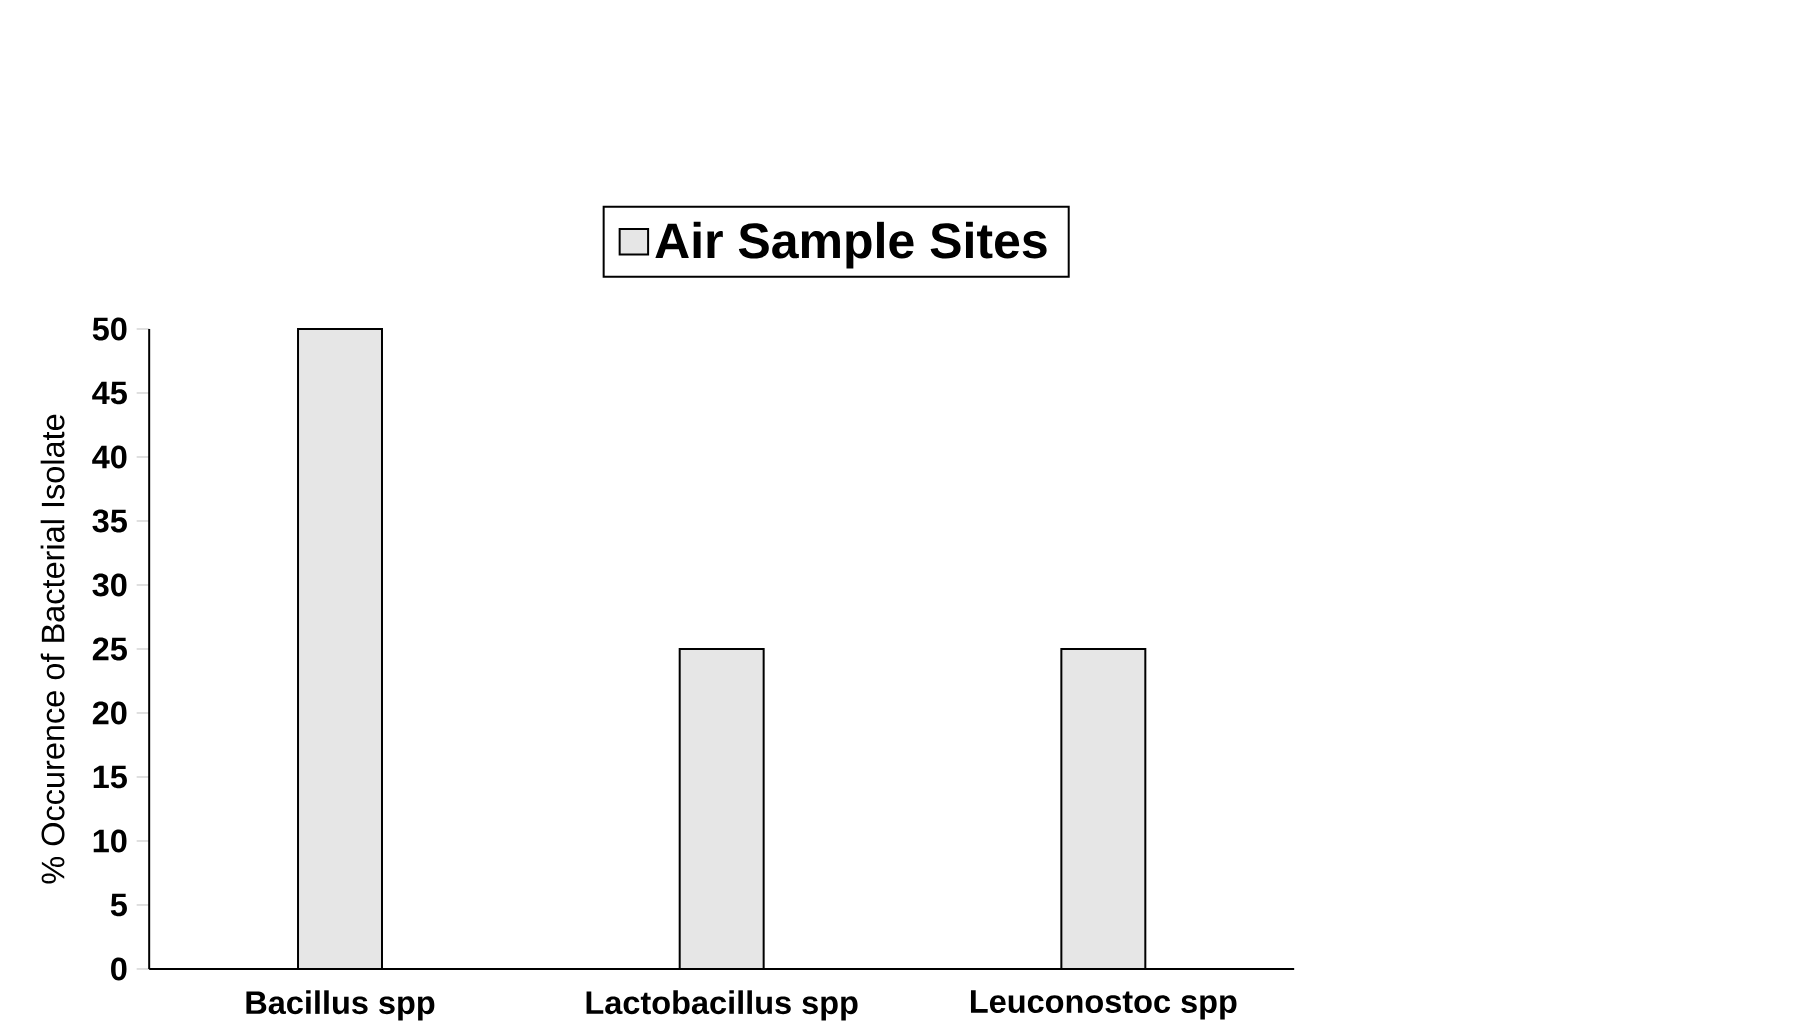  Describe the element at coordinates (109, 585) in the screenshot. I see `y-tick-label: 30` at that location.